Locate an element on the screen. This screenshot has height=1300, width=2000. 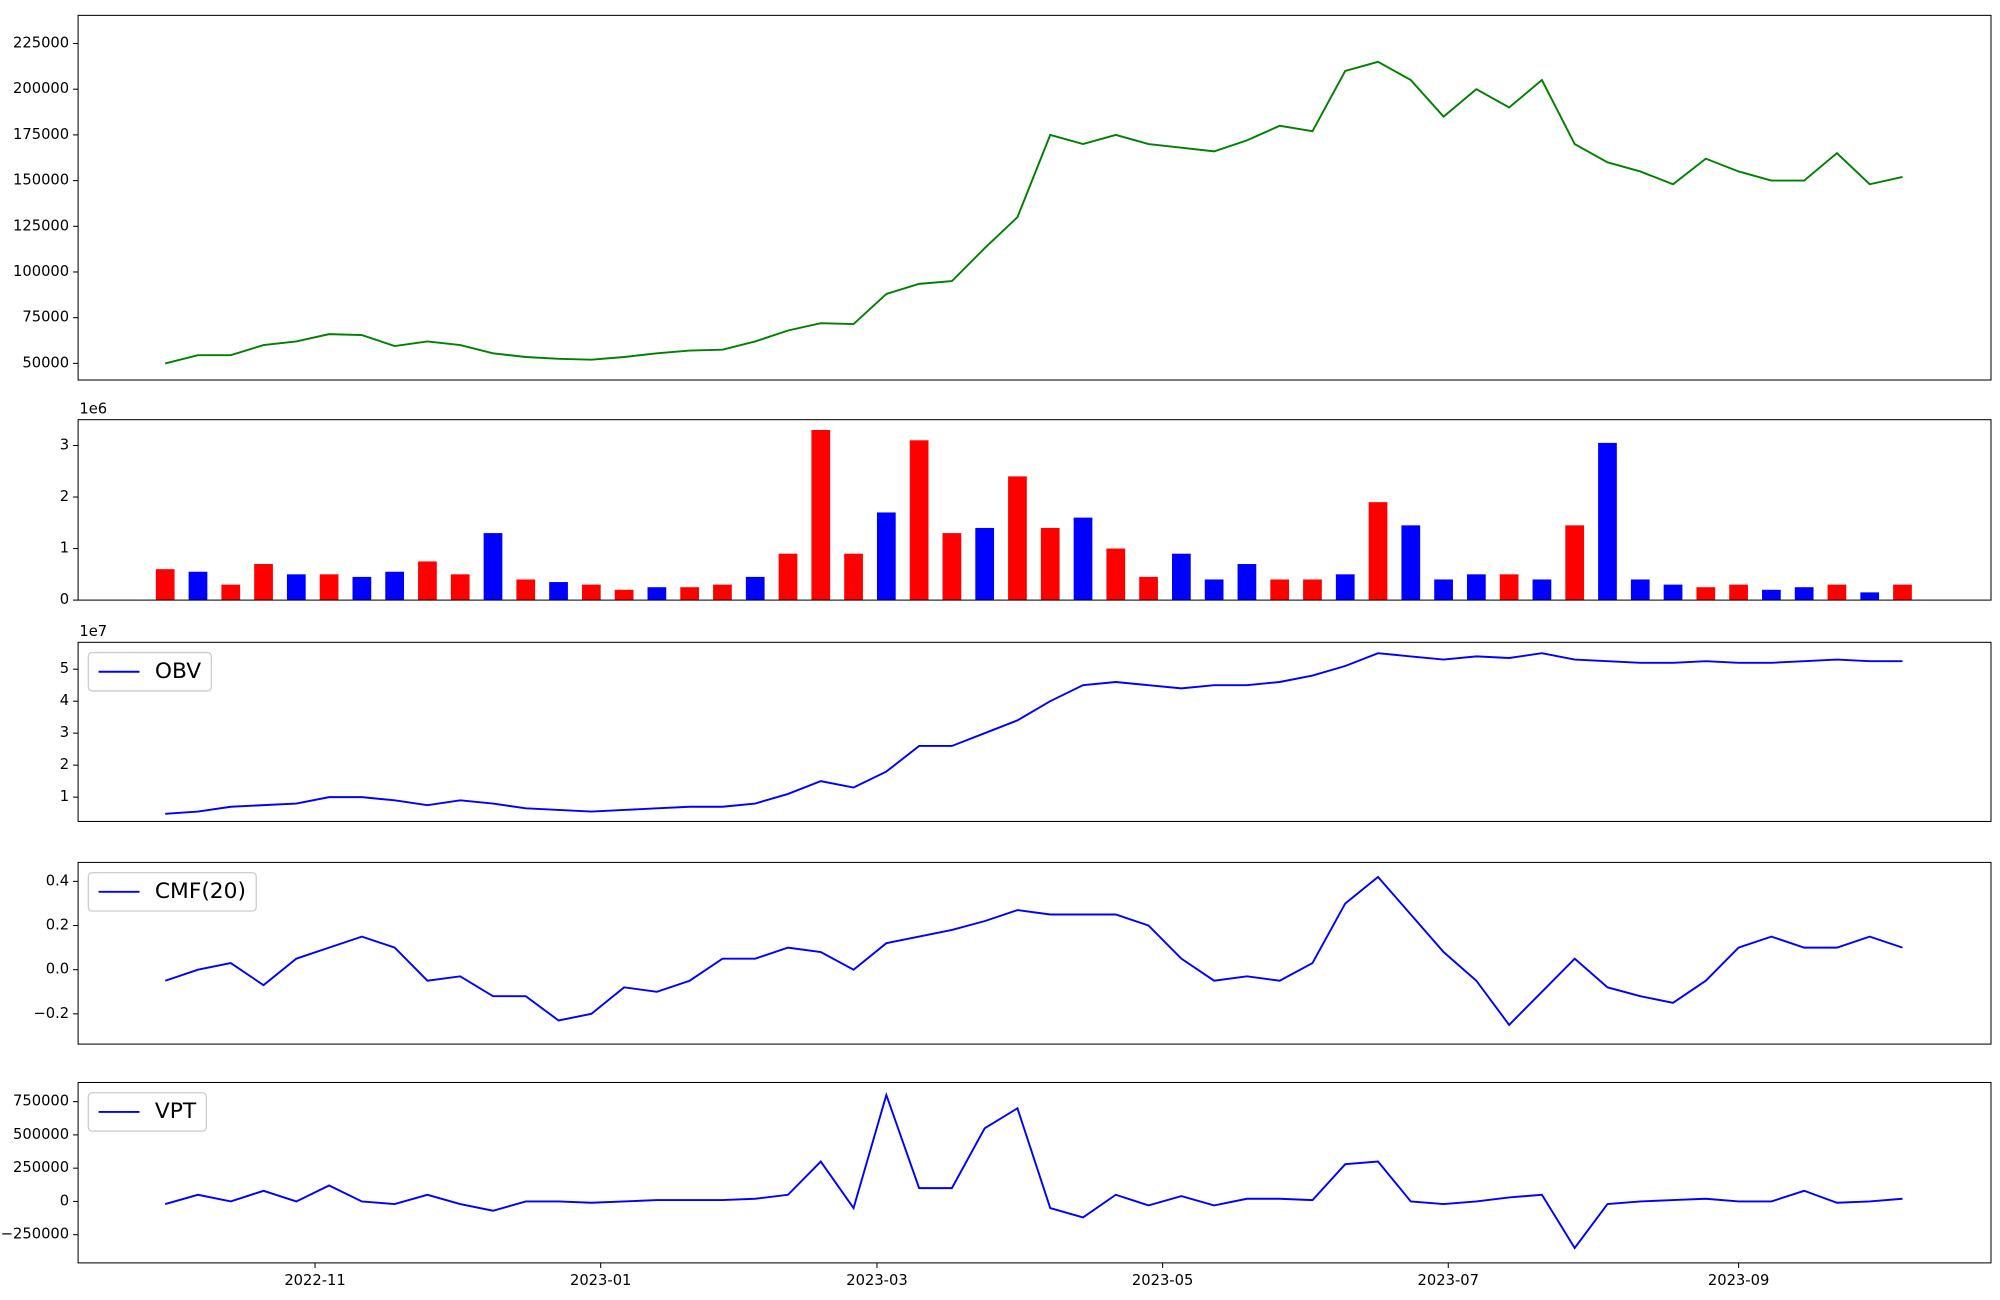
x-tick-label: 2023-07 is located at coordinates (1448, 1280).